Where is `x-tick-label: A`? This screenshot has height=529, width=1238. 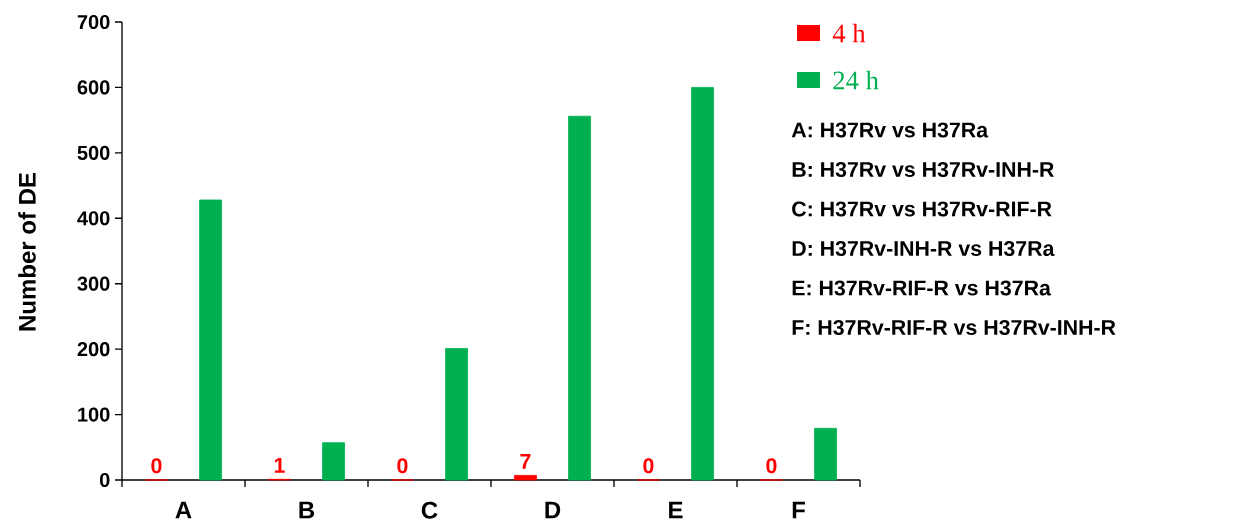 x-tick-label: A is located at coordinates (183, 510).